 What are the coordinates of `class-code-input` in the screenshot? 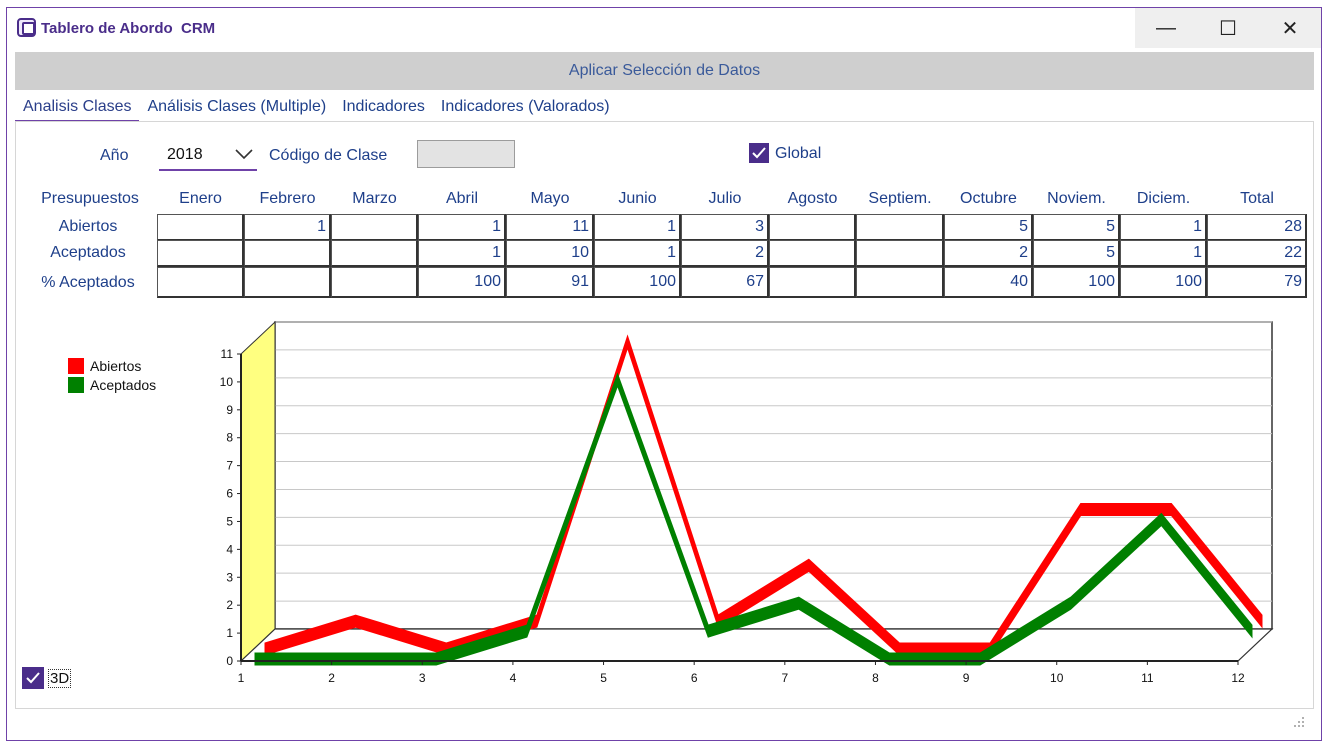 It's located at (466, 154).